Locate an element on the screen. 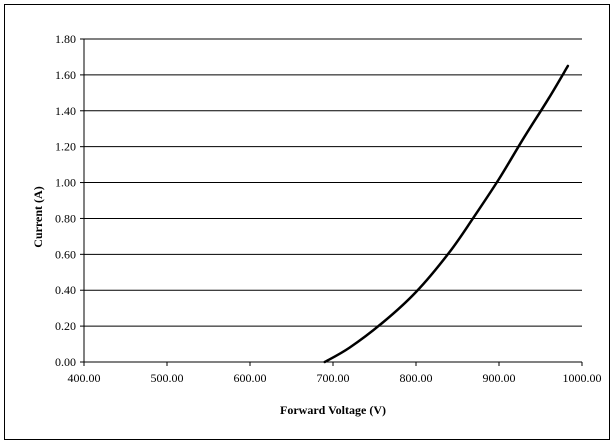 Image resolution: width=616 pixels, height=445 pixels. y-tick-label: 1.80 is located at coordinates (65, 39).